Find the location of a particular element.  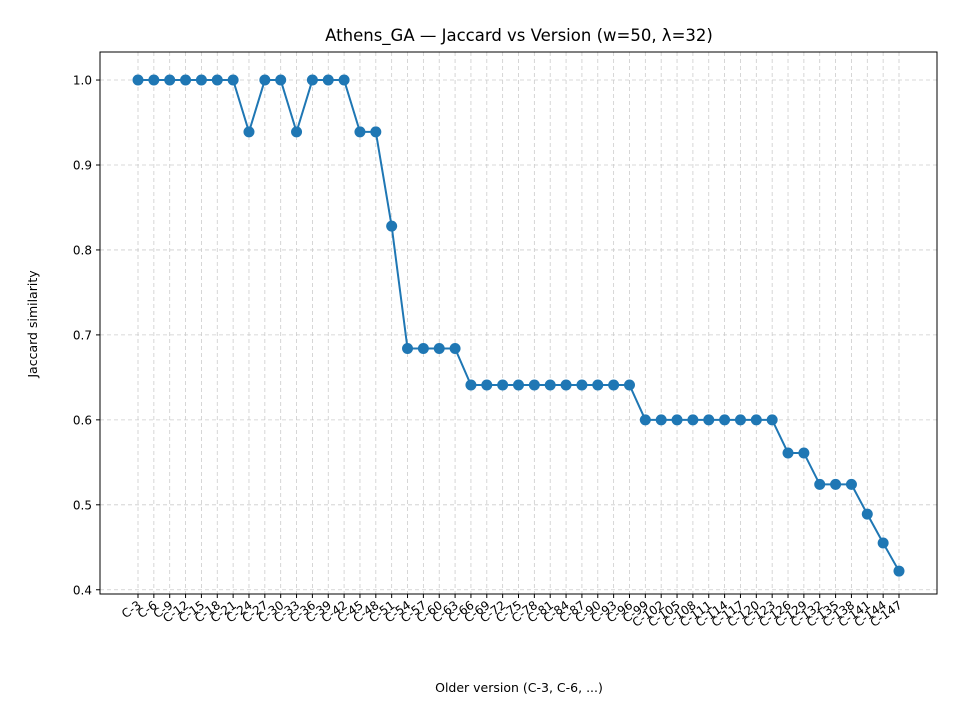

y-axis-label: Jaccard similarity is located at coordinates (32, 324).